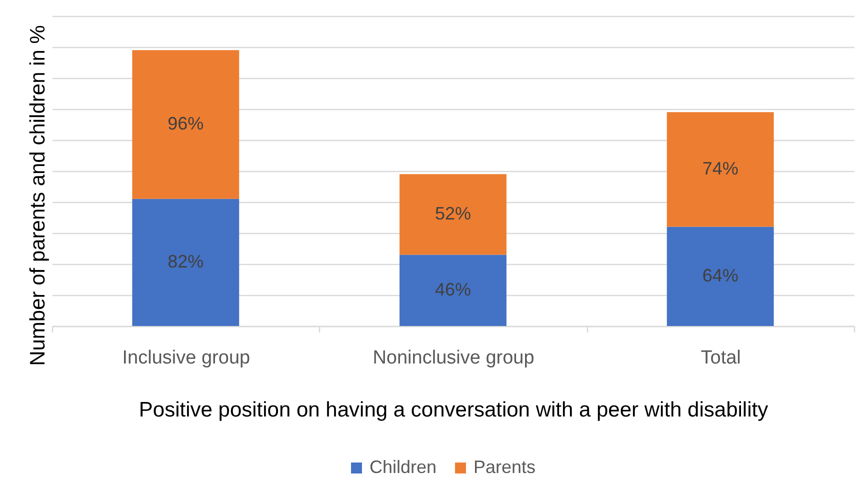 The height and width of the screenshot is (487, 863). What do you see at coordinates (38, 195) in the screenshot?
I see `y-axis-title: Number of parents and children in %` at bounding box center [38, 195].